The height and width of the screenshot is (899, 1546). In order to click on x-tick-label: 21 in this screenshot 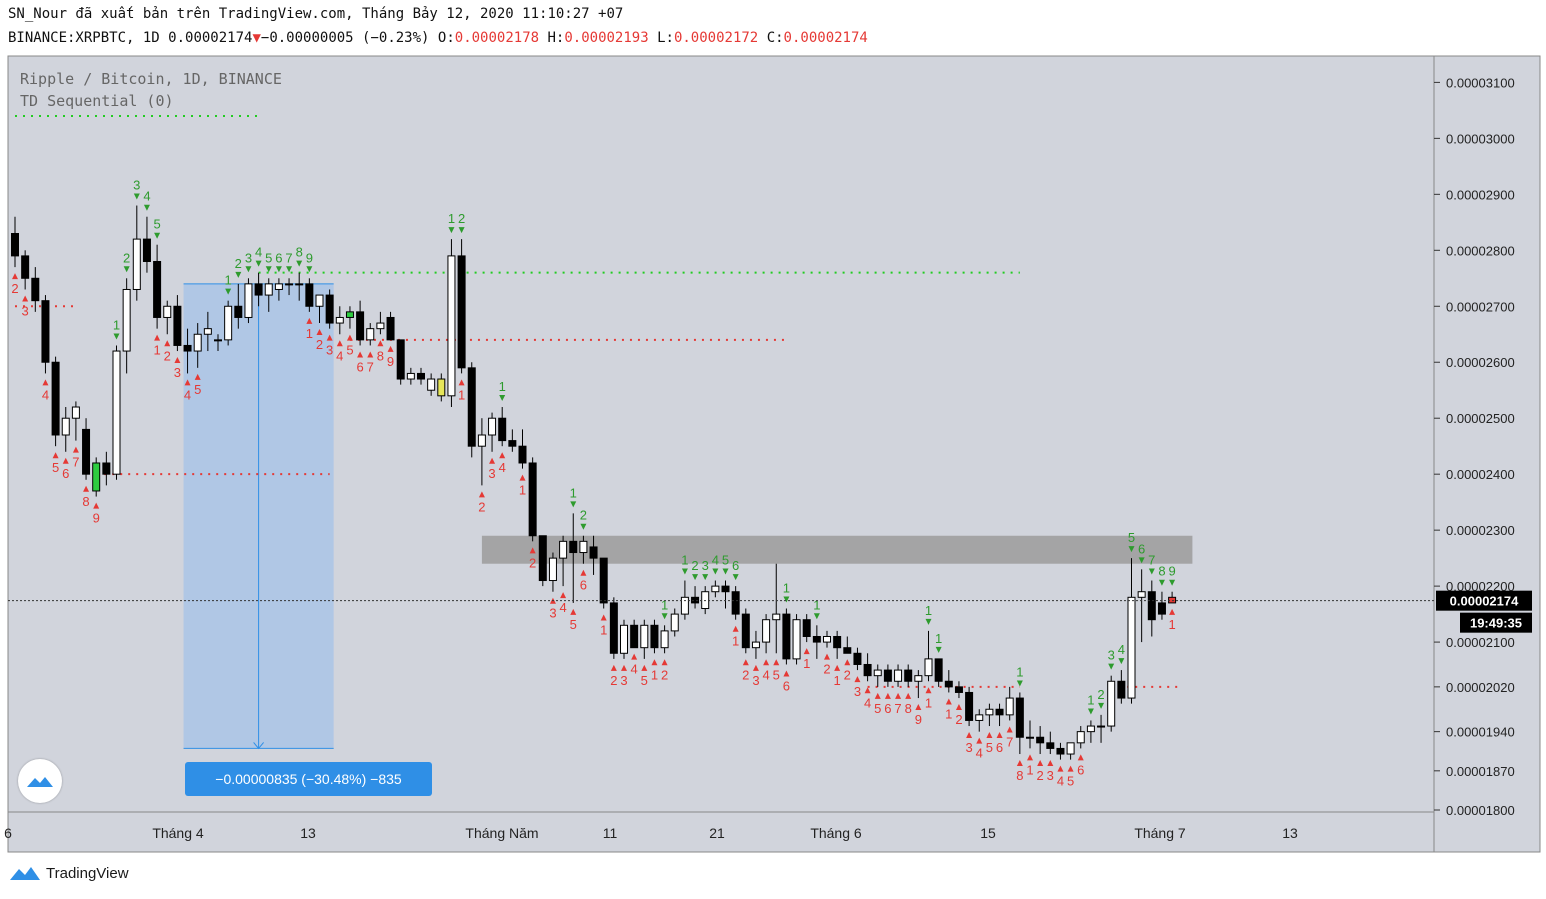, I will do `click(717, 833)`.